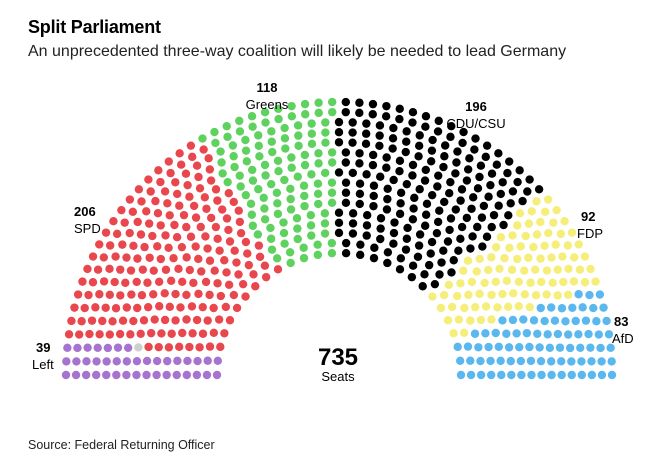 This screenshot has height=464, width=662. I want to click on chart-title: Split Parliament, so click(94, 27).